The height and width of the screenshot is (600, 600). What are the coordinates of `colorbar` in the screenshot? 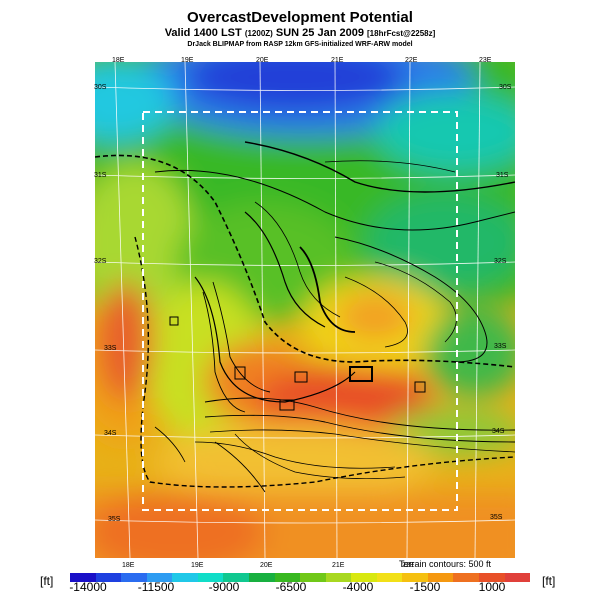 It's located at (300, 577).